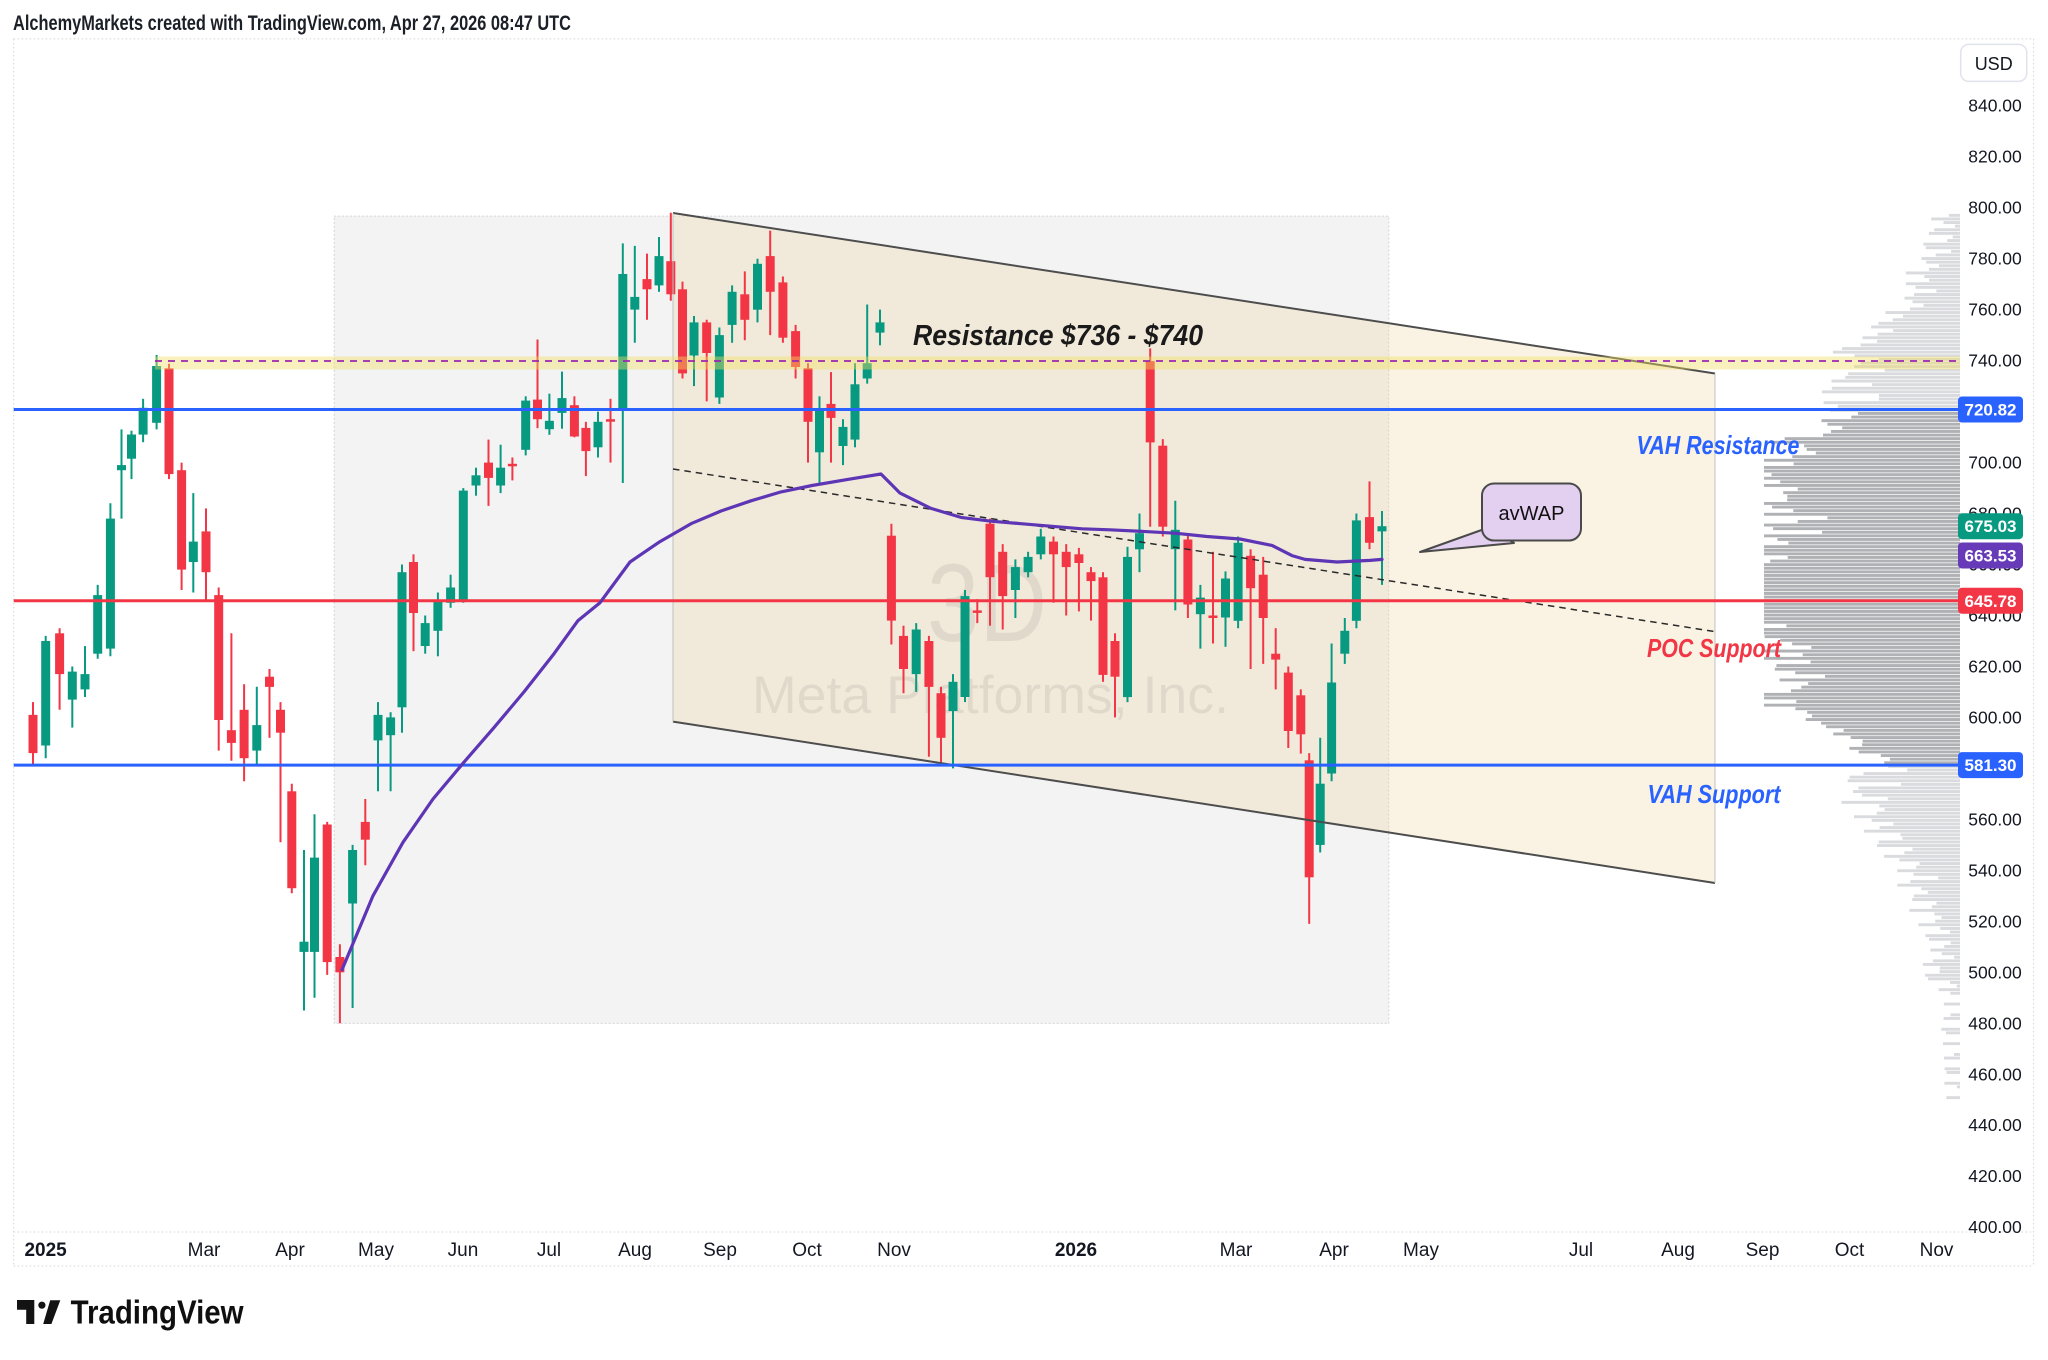  Describe the element at coordinates (1995, 361) in the screenshot. I see `svg-text: 740.00` at that location.